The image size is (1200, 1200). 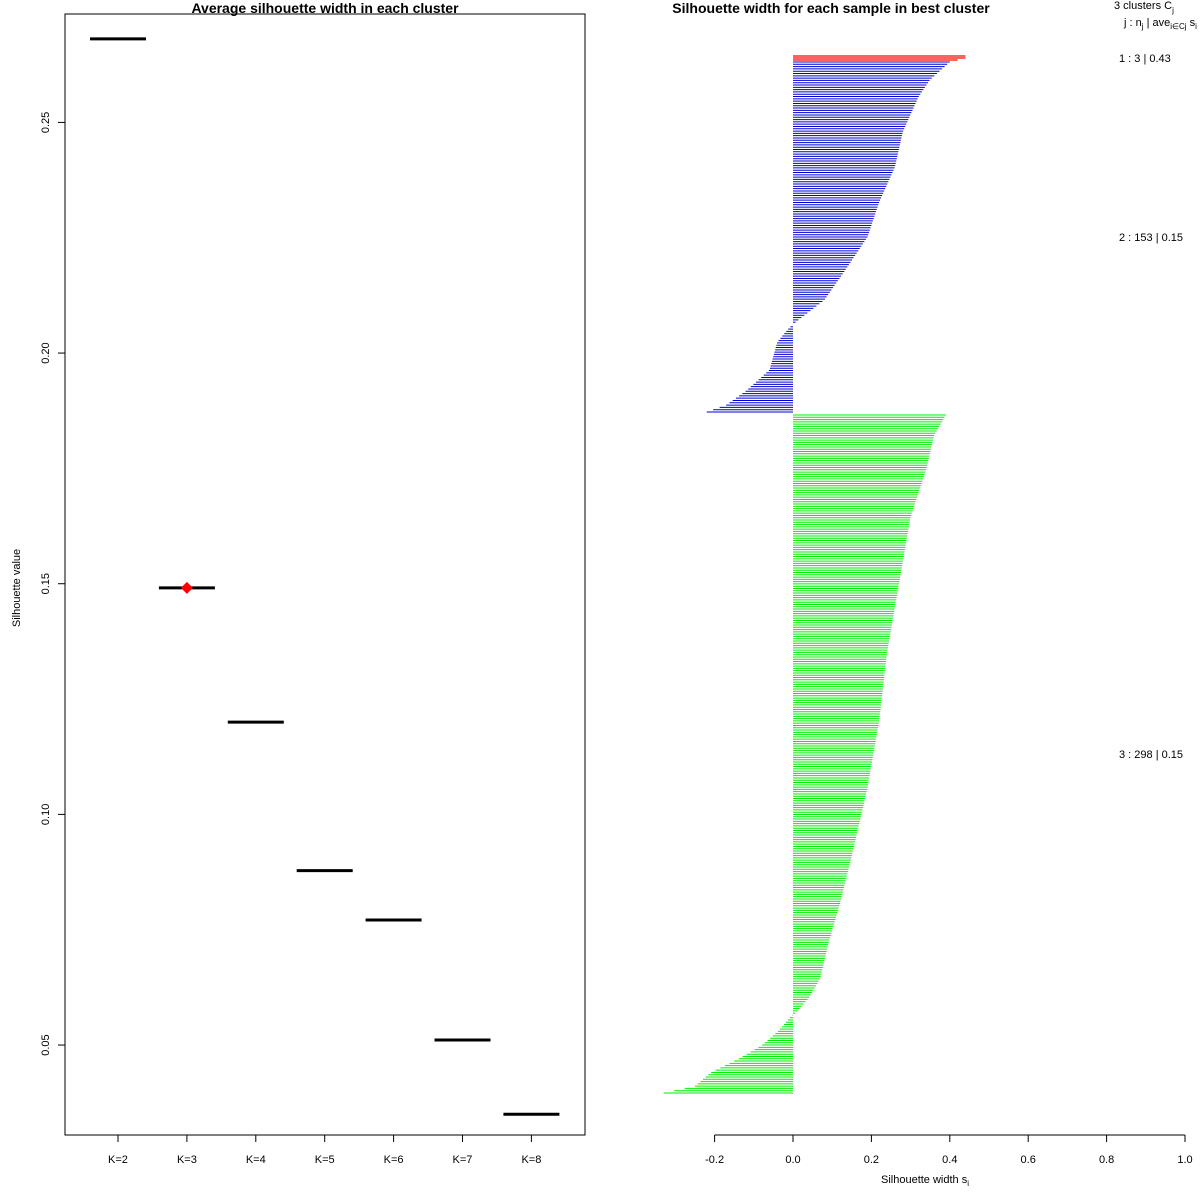 I want to click on right-x-tick-label: 1.0, so click(x=1184, y=1160).